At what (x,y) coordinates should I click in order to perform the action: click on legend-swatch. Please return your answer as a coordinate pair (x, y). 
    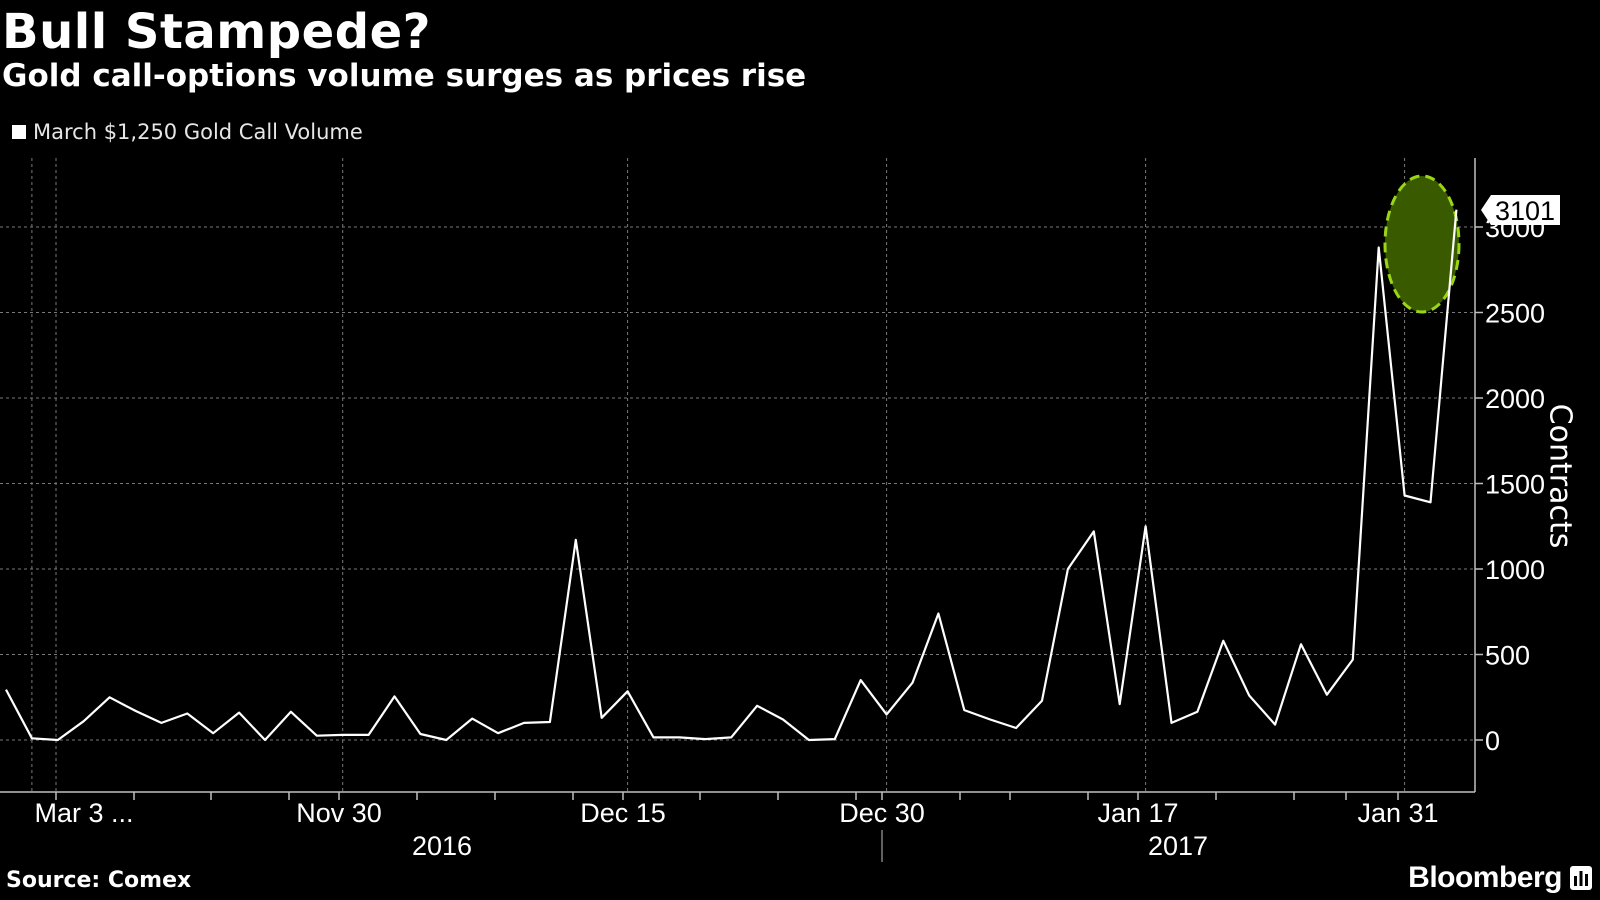
    Looking at the image, I should click on (19, 132).